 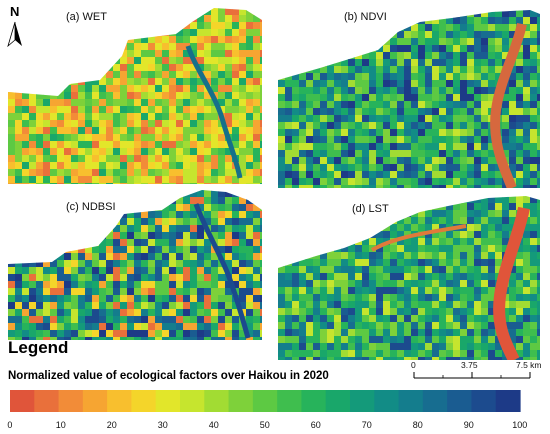 What do you see at coordinates (418, 425) in the screenshot?
I see `legend-tick-label: 80` at bounding box center [418, 425].